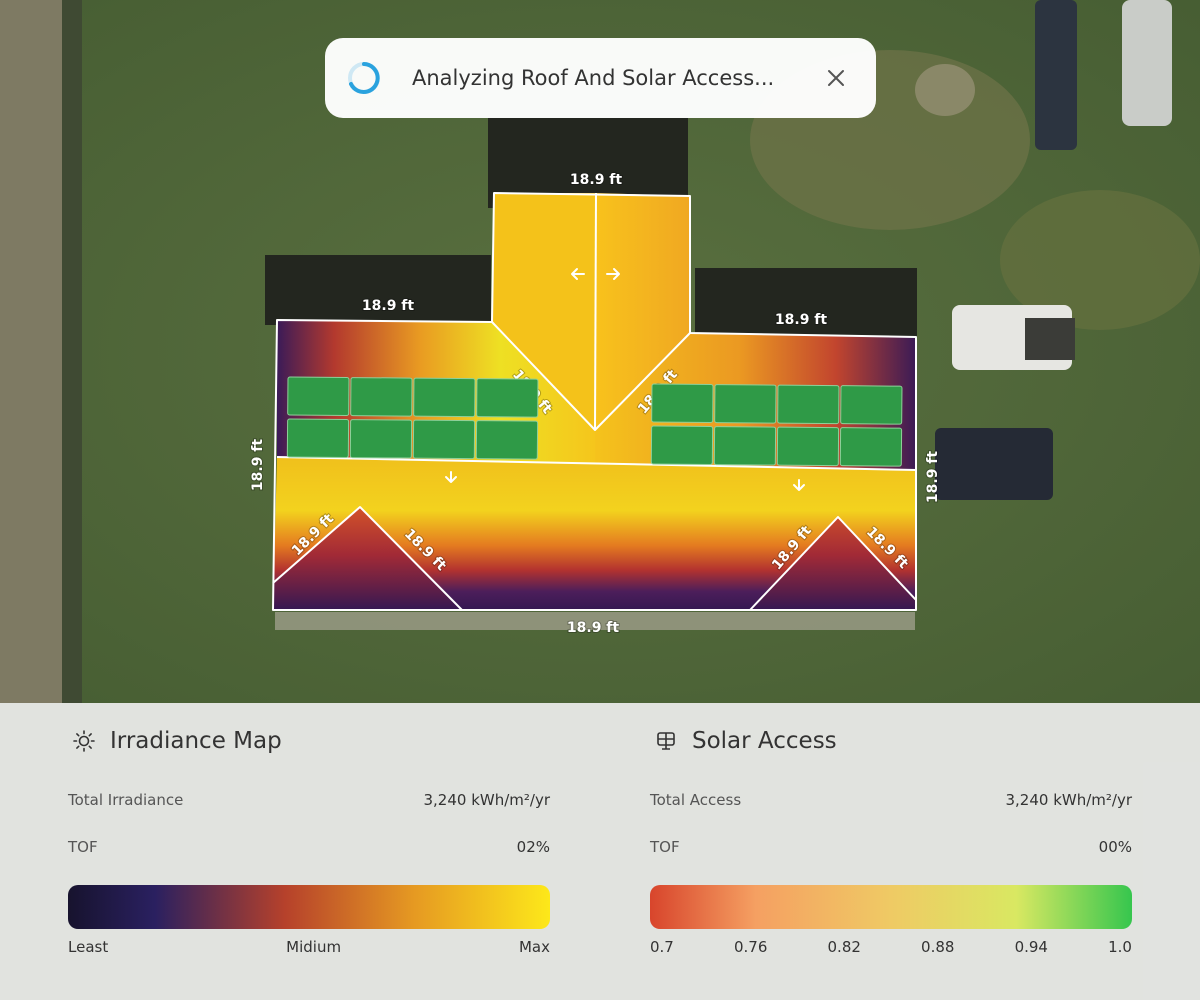 The height and width of the screenshot is (1000, 1200). What do you see at coordinates (750, 947) in the screenshot?
I see `scale-label: 0.76` at bounding box center [750, 947].